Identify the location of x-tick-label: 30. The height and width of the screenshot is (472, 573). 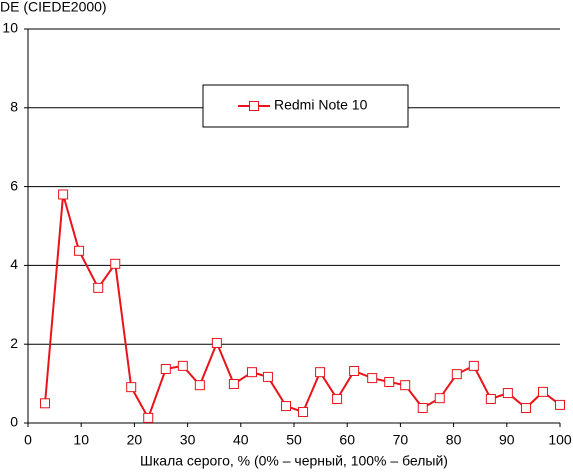
(188, 440).